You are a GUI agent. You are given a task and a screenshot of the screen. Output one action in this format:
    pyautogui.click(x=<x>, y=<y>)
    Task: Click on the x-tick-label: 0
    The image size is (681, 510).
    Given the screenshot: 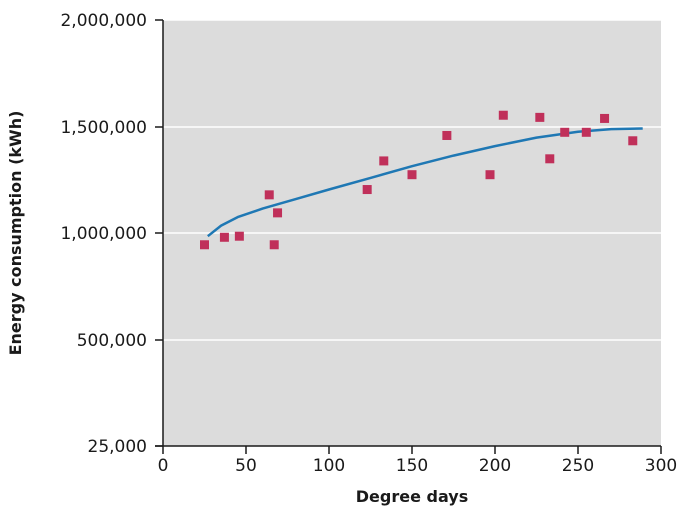 What is the action you would take?
    pyautogui.click(x=163, y=466)
    